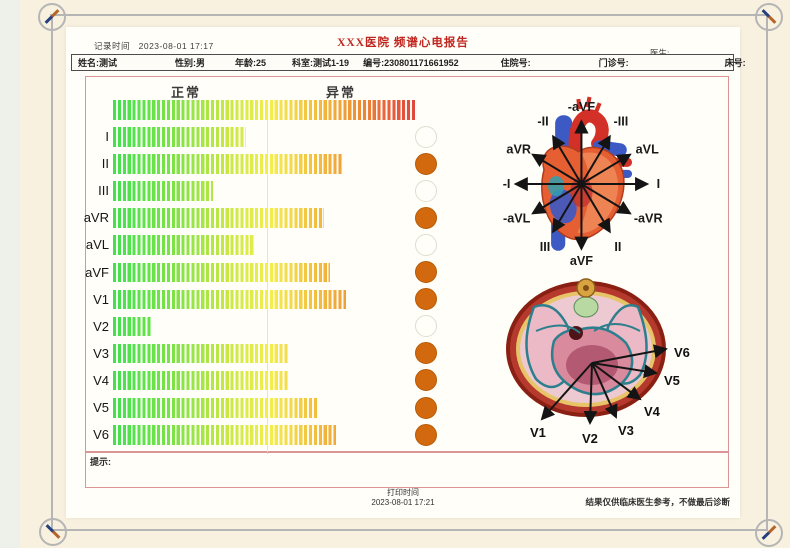  I want to click on lead-row-II: II, so click(277, 163).